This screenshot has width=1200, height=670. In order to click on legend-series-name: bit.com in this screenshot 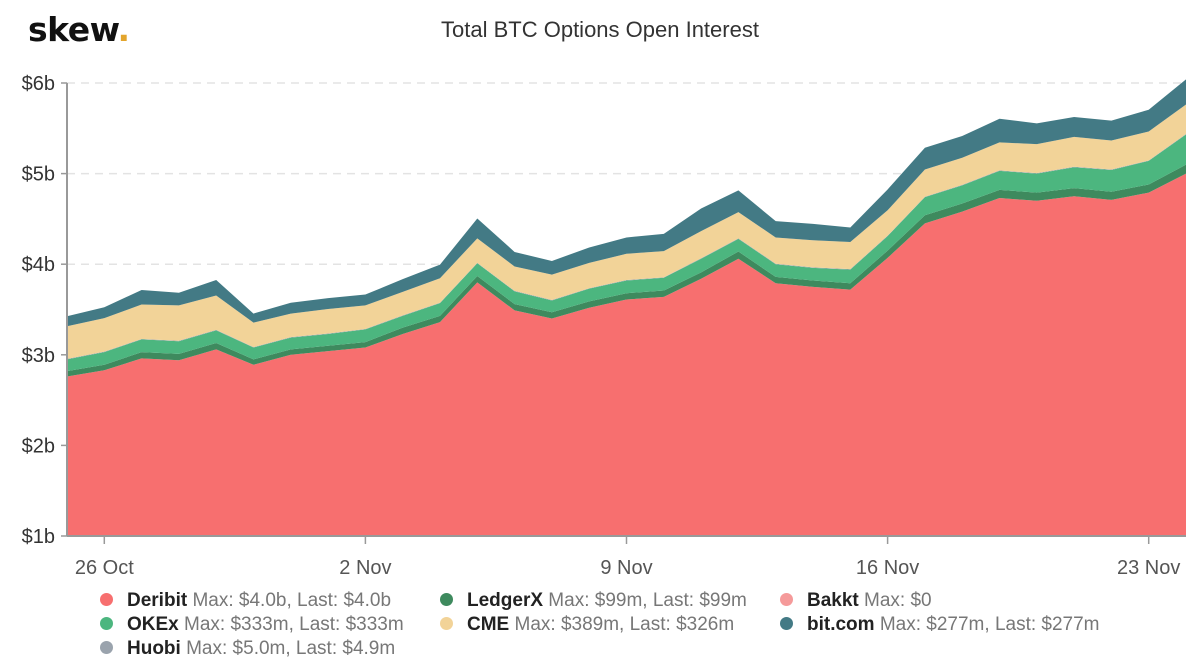, I will do `click(841, 624)`.